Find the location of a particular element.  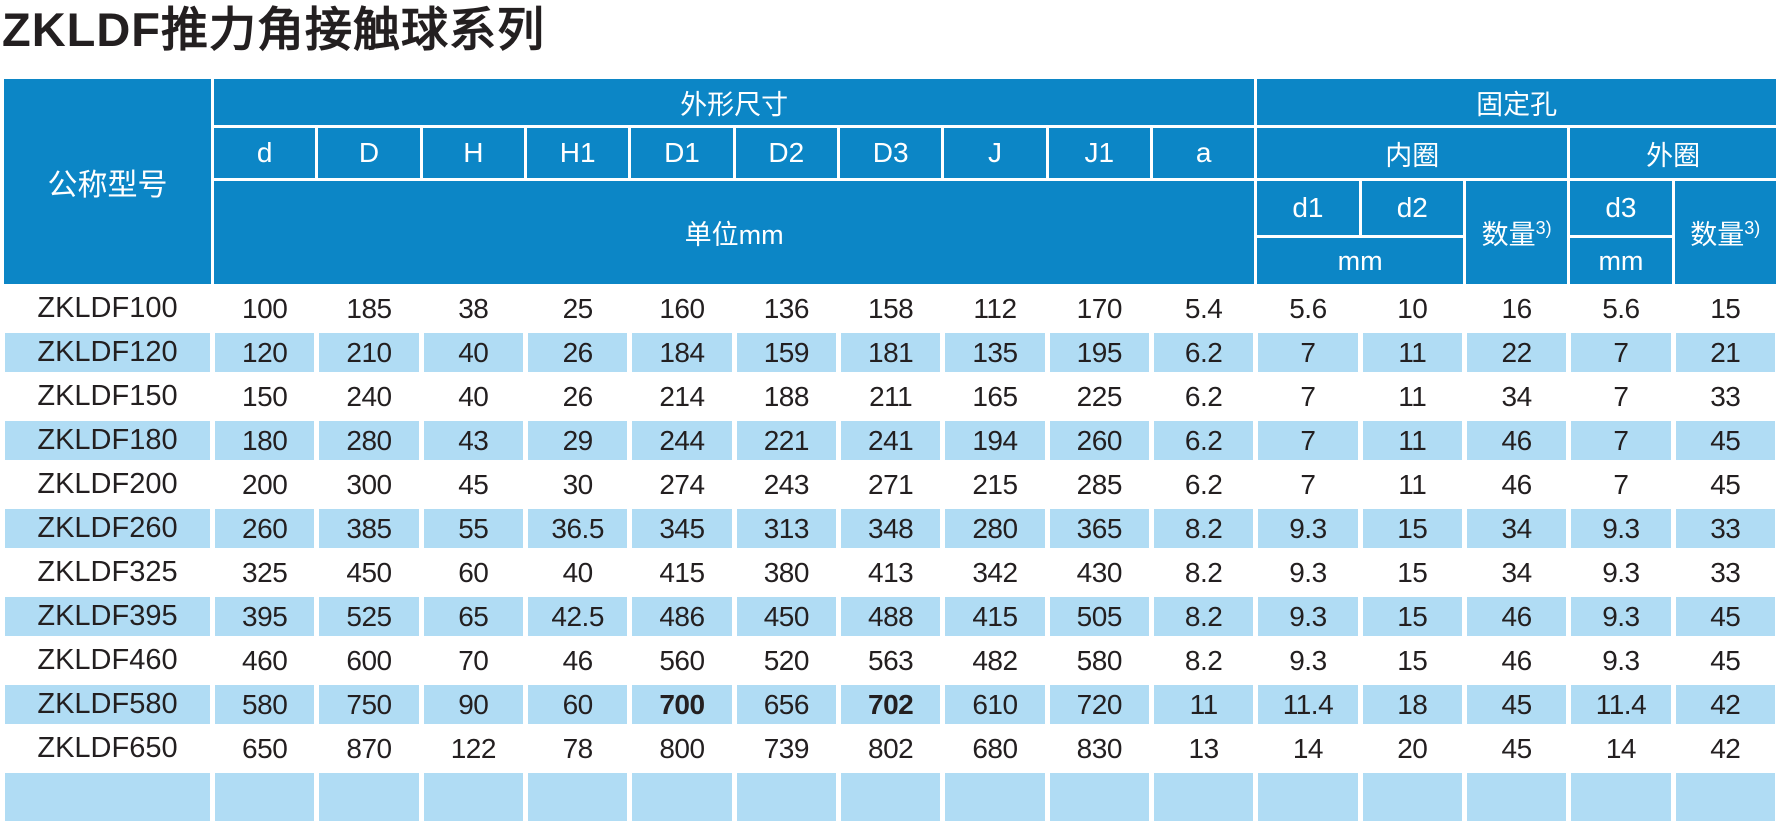

value-cell: 505 is located at coordinates (1099, 616).